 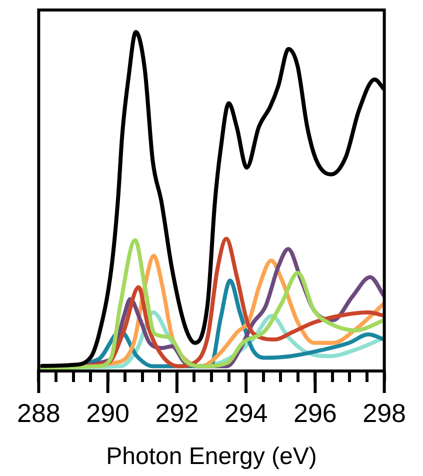 What do you see at coordinates (38, 413) in the screenshot?
I see `x-tick-label: 288` at bounding box center [38, 413].